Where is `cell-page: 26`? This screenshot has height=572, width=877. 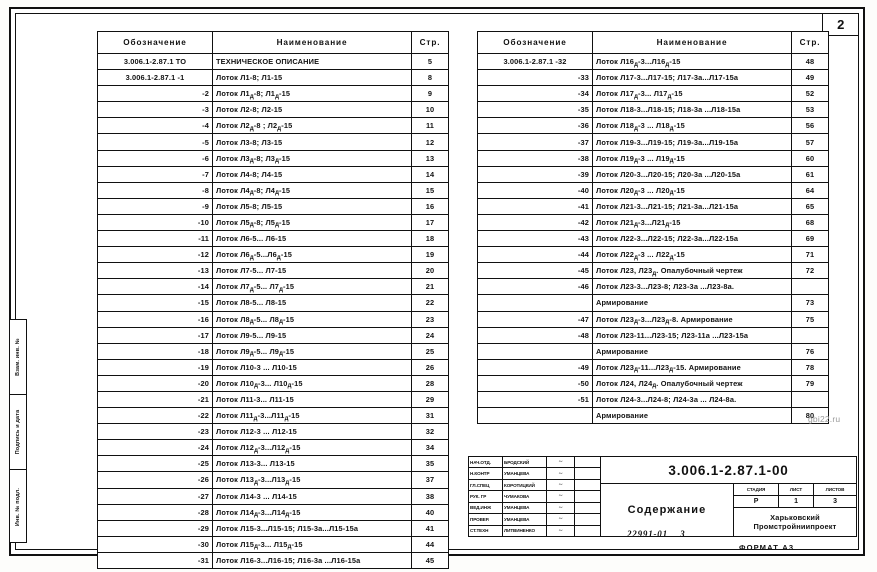
cell-page: 26 is located at coordinates (430, 367).